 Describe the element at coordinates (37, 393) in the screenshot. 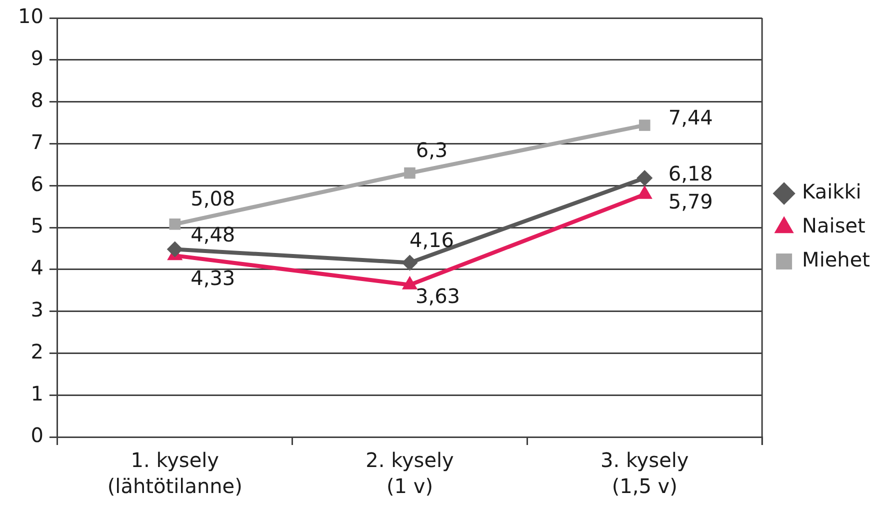

I see `y-tick-label: 1` at that location.